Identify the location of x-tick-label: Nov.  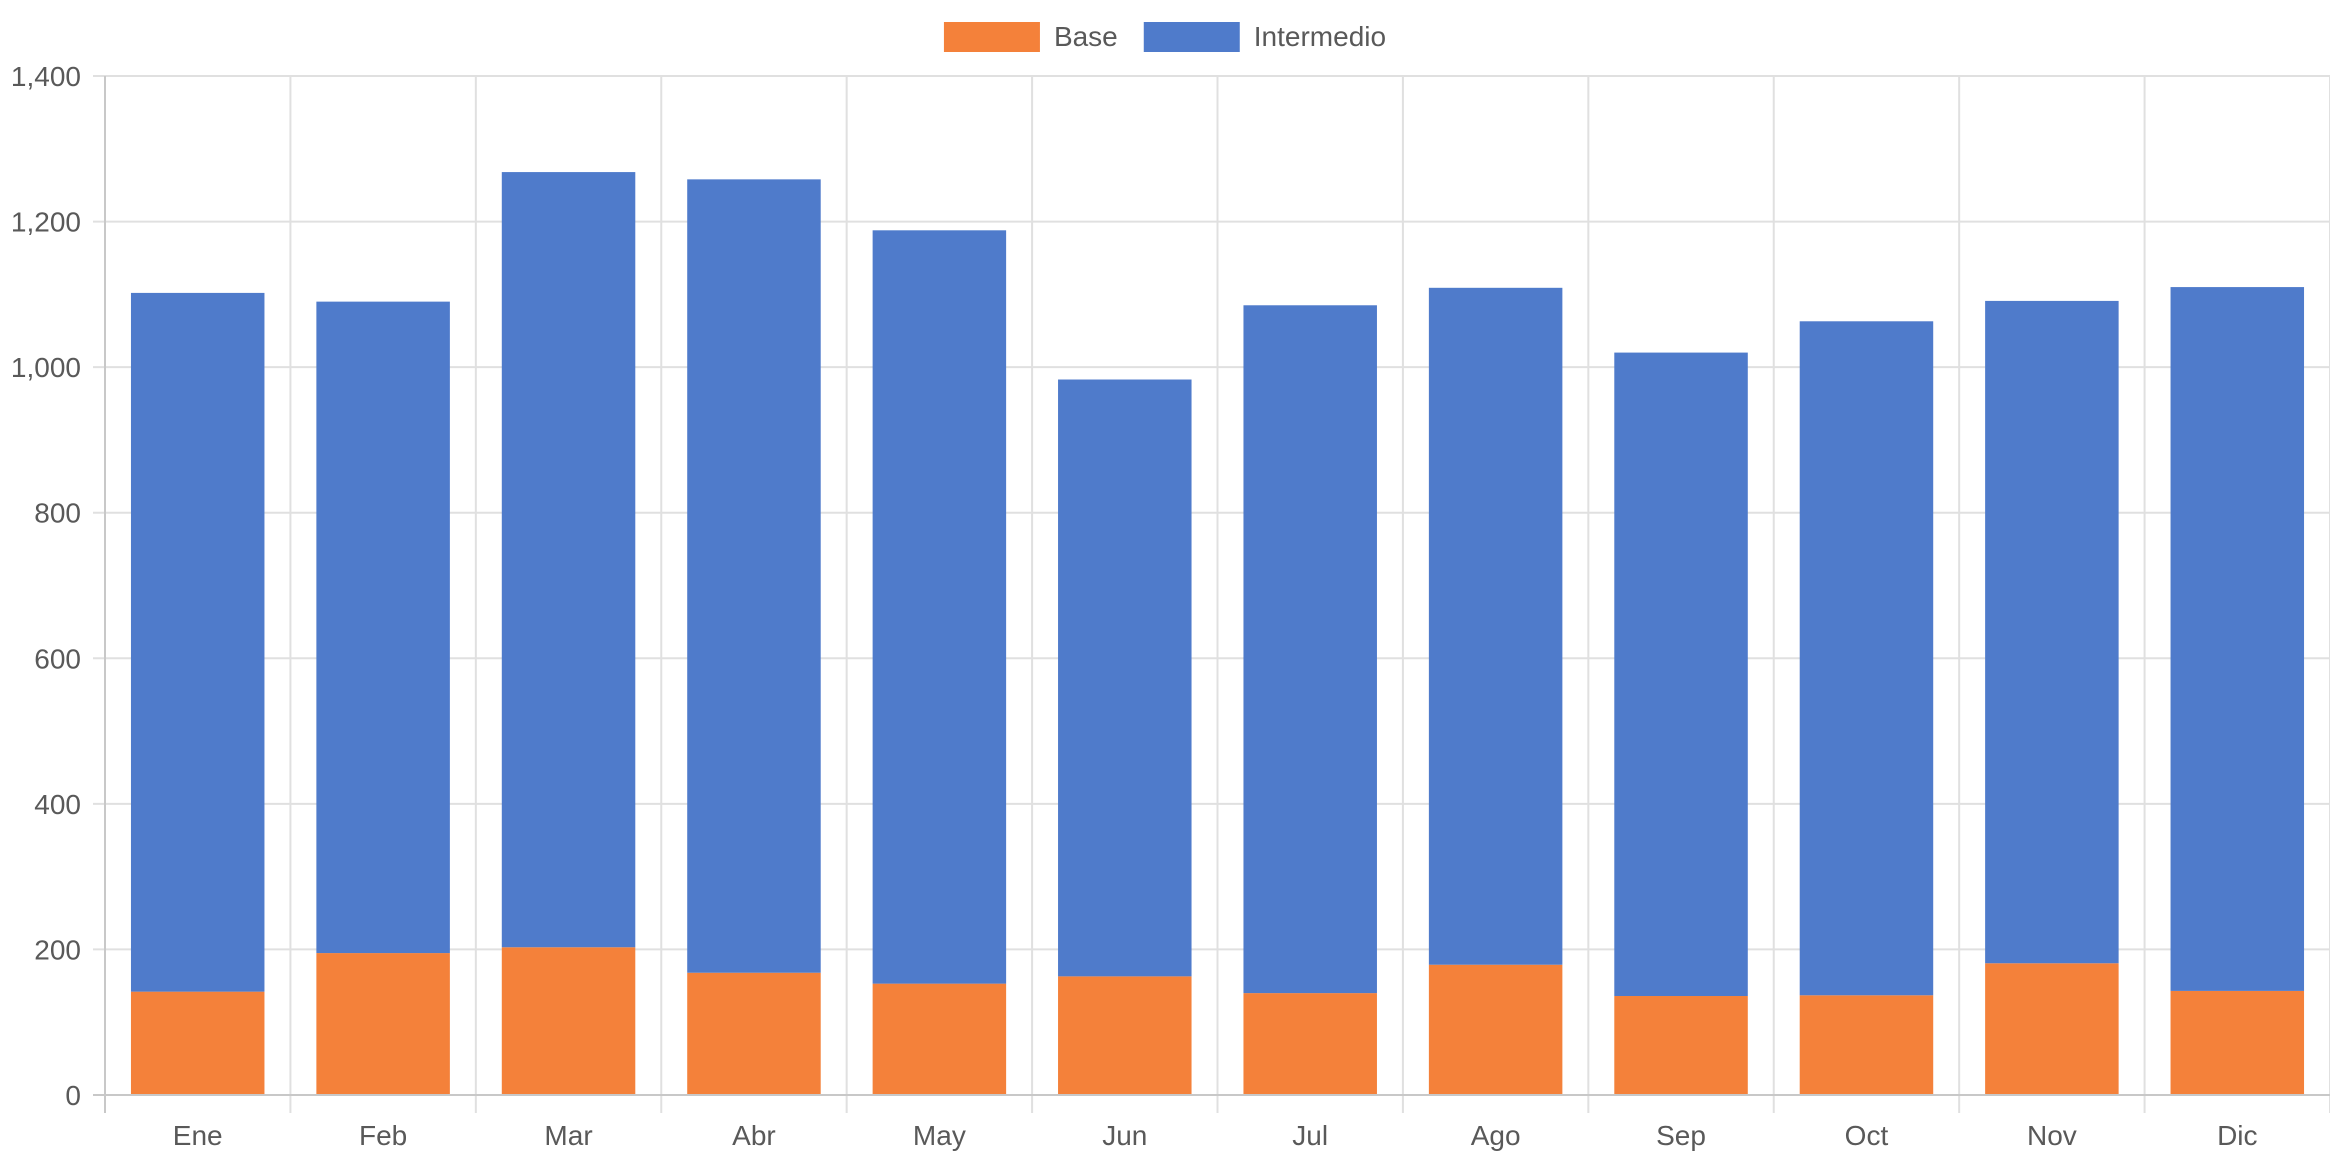
(2052, 1135).